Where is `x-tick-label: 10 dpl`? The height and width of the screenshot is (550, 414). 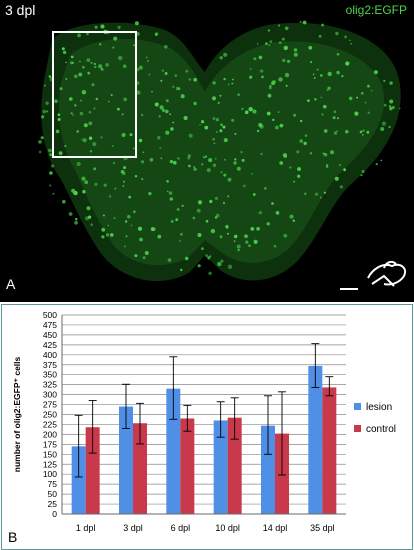 x-tick-label: 10 dpl is located at coordinates (227, 528).